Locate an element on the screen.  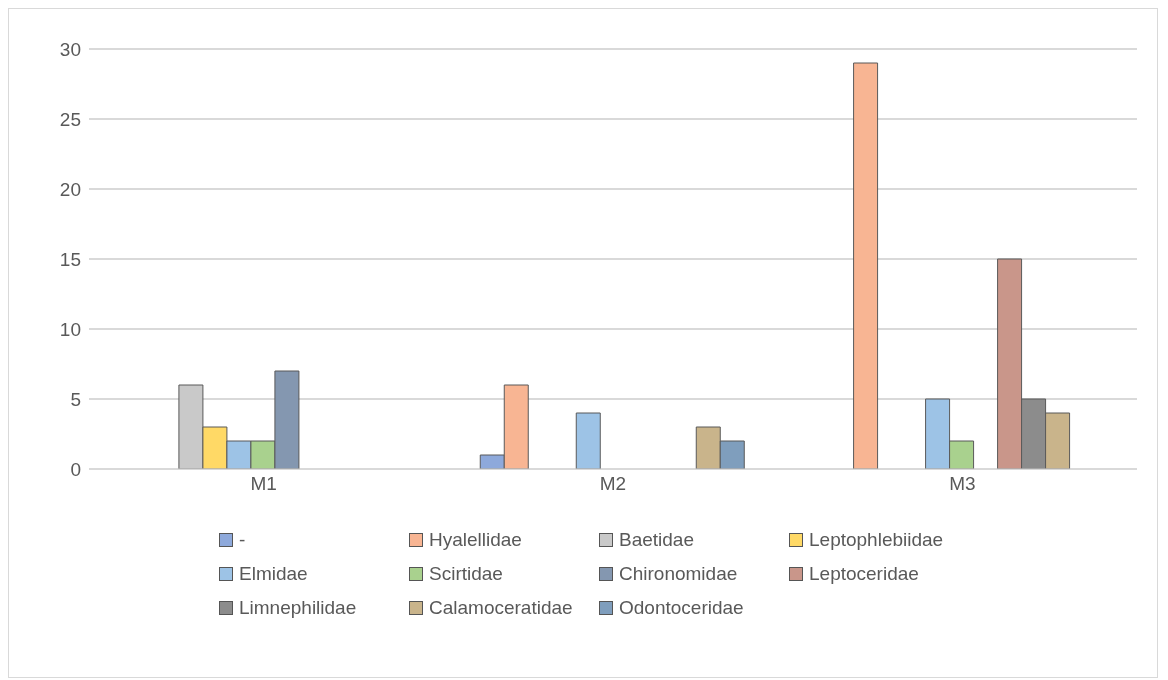
x-tick-label: M3 is located at coordinates (962, 484).